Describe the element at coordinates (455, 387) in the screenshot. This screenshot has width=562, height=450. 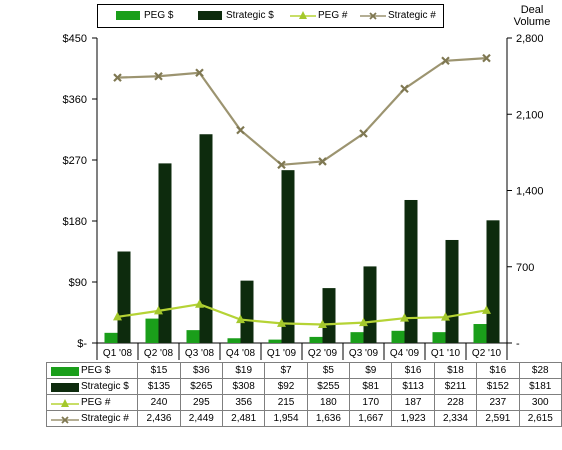
I see `table-cell: $211` at that location.